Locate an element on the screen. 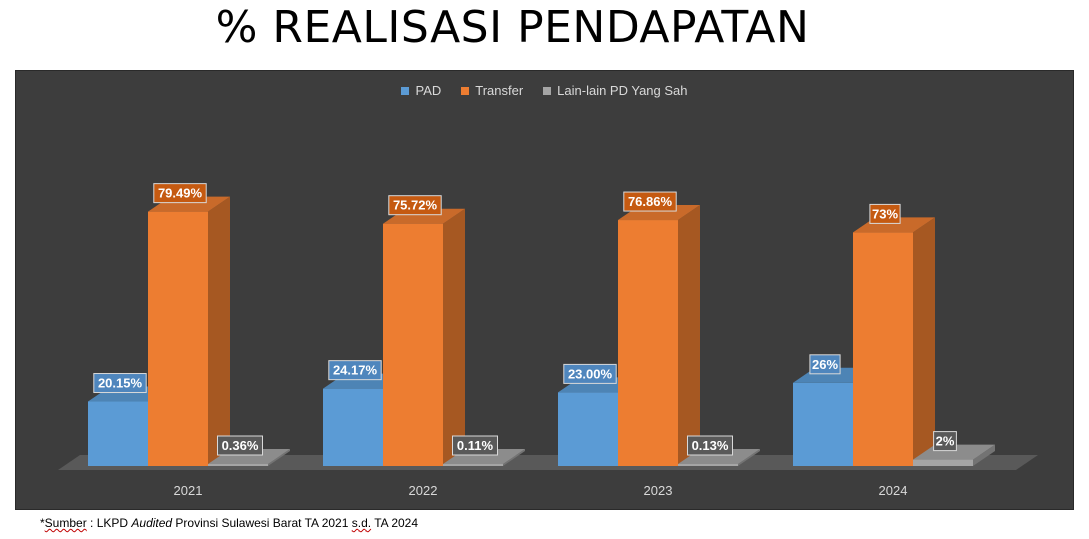 This screenshot has width=1089, height=539. footnote-audited: Audited is located at coordinates (152, 523).